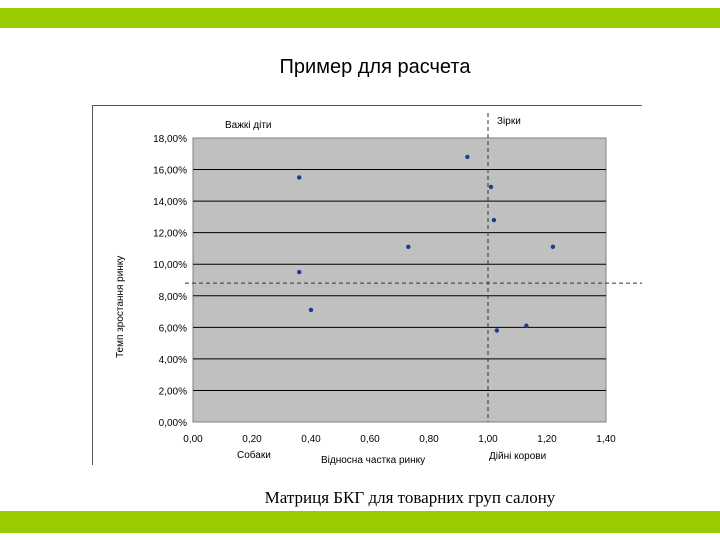 Image resolution: width=720 pixels, height=540 pixels. I want to click on top-accent-bar, so click(360, 18).